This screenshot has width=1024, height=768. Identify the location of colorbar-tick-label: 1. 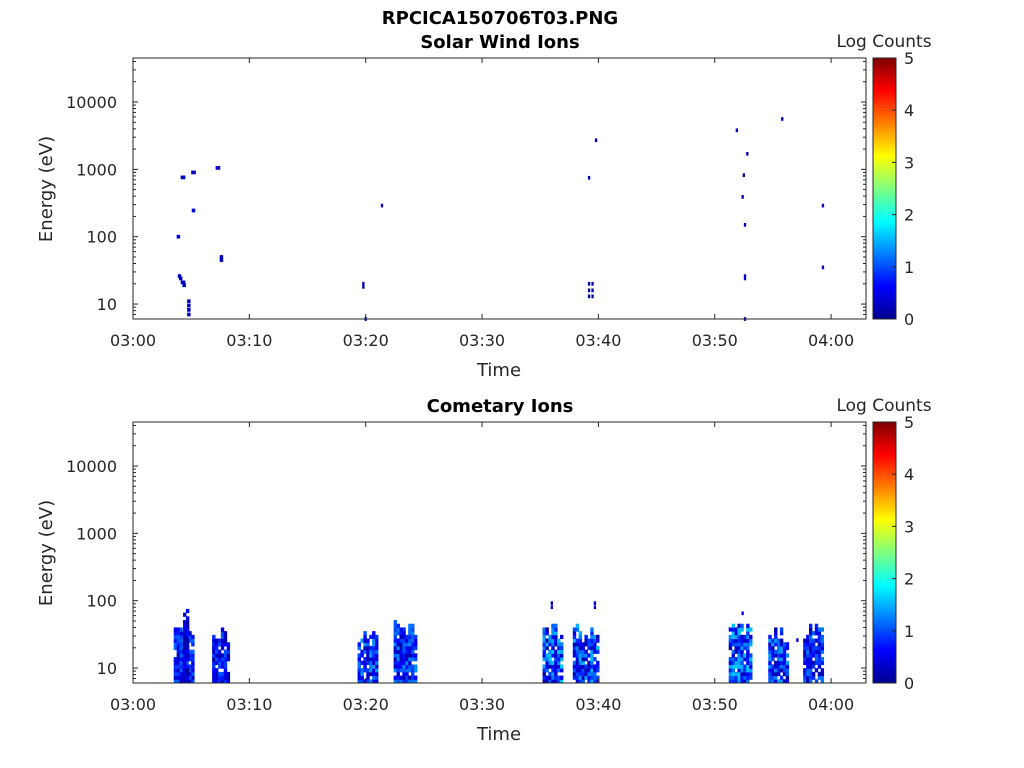
(909, 631).